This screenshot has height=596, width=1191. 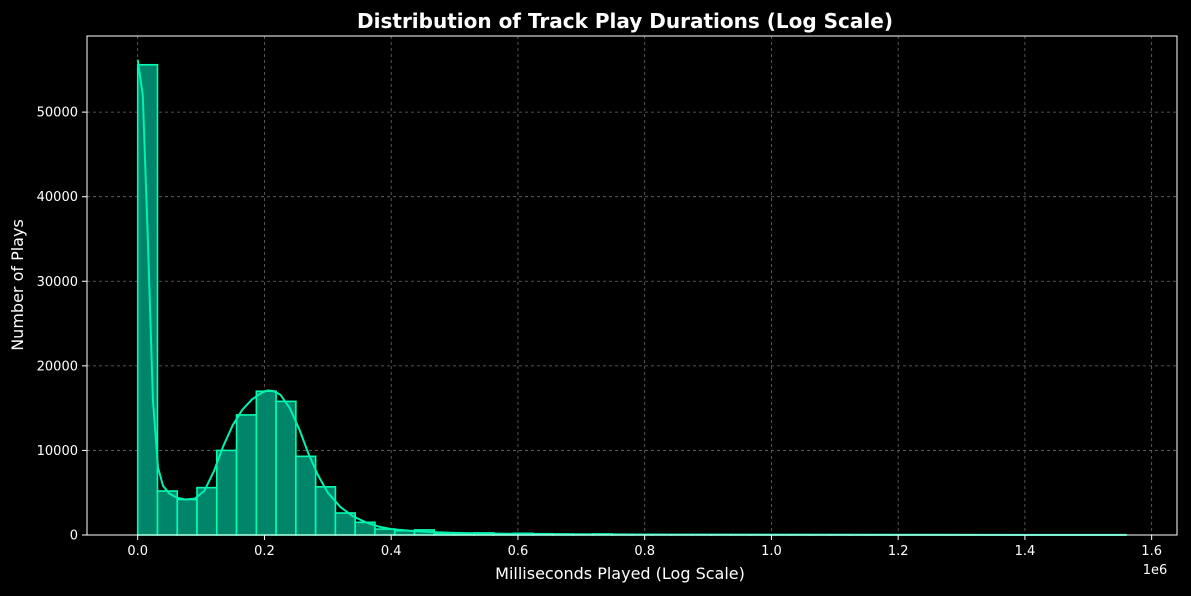 What do you see at coordinates (74, 536) in the screenshot?
I see `y-tick-label: 0` at bounding box center [74, 536].